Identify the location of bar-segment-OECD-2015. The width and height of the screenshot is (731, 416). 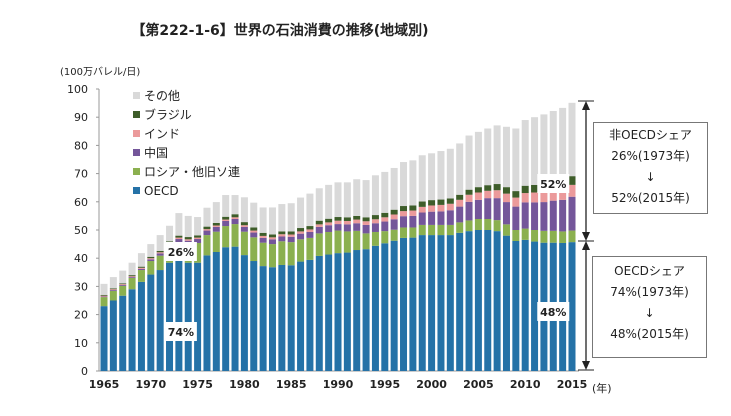
(572, 306).